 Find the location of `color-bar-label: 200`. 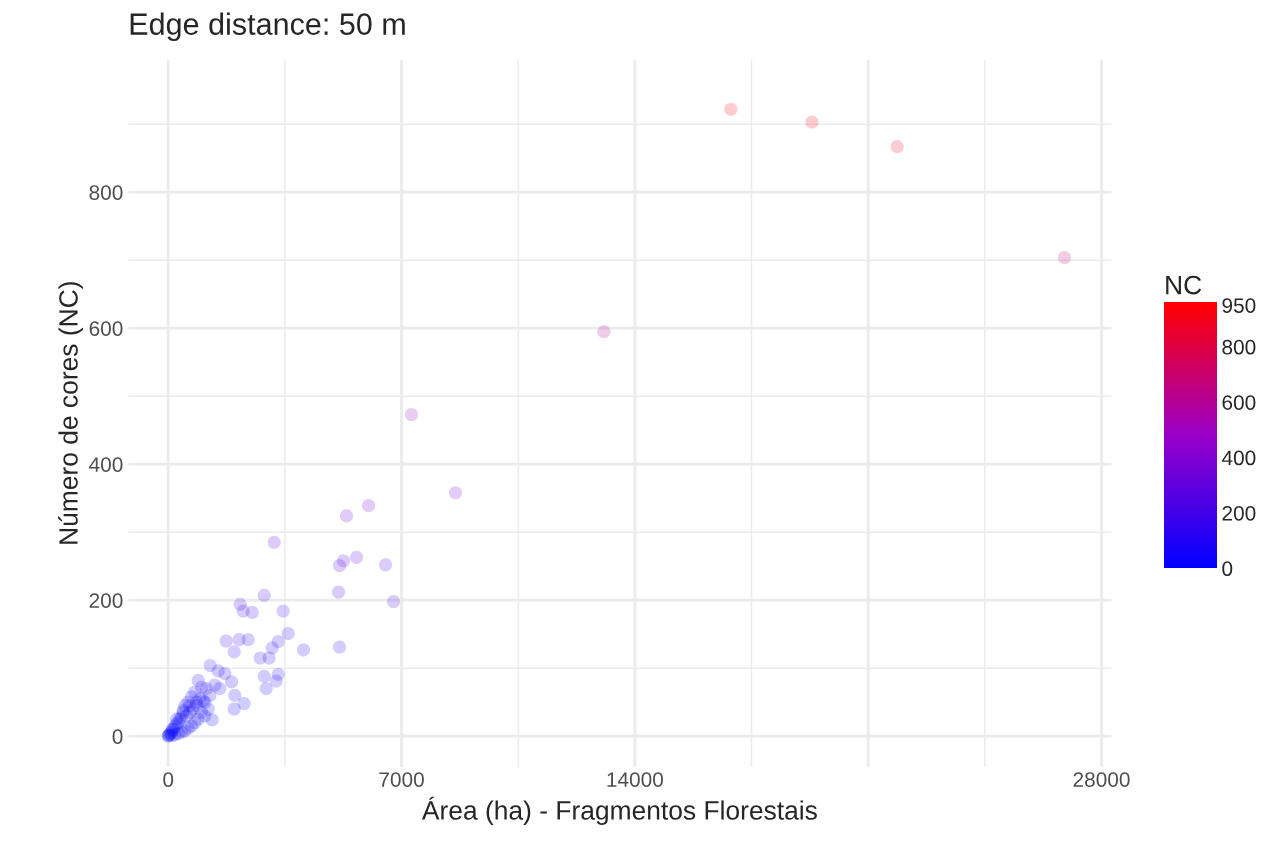

color-bar-label: 200 is located at coordinates (1239, 513).